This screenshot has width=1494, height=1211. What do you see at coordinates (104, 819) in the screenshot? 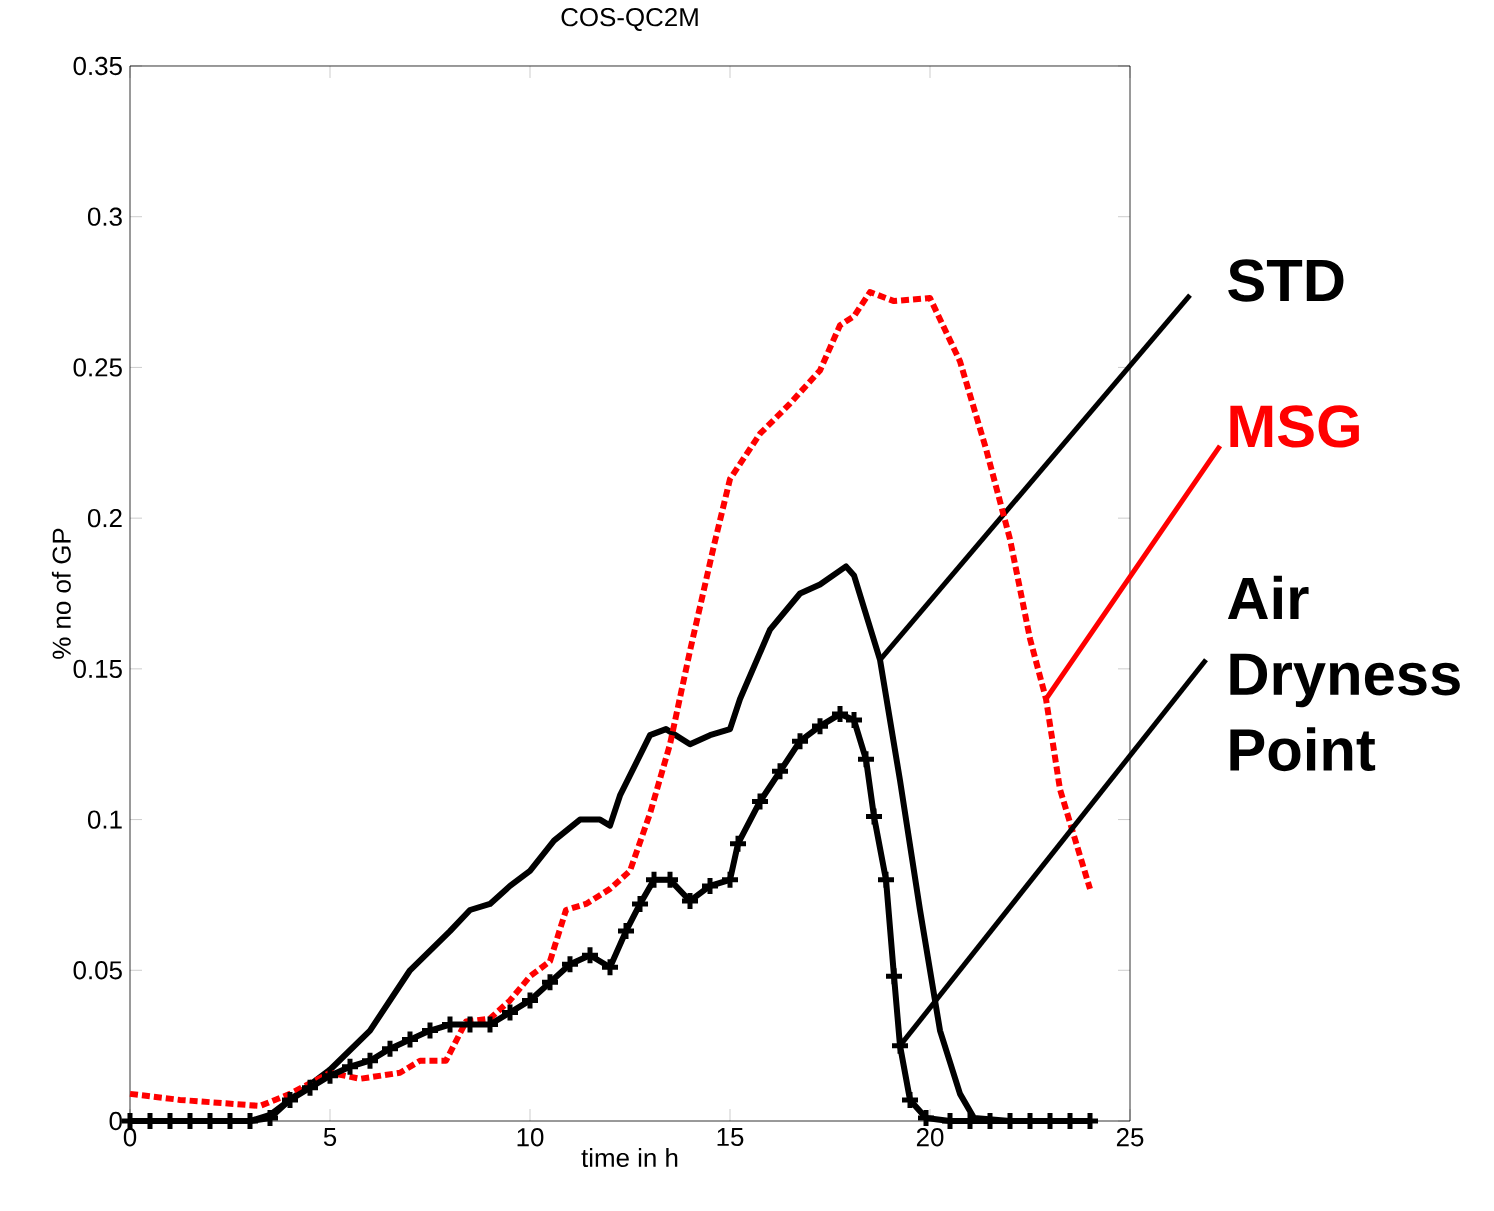
I see `y-tick-label: 0.1` at bounding box center [104, 819].